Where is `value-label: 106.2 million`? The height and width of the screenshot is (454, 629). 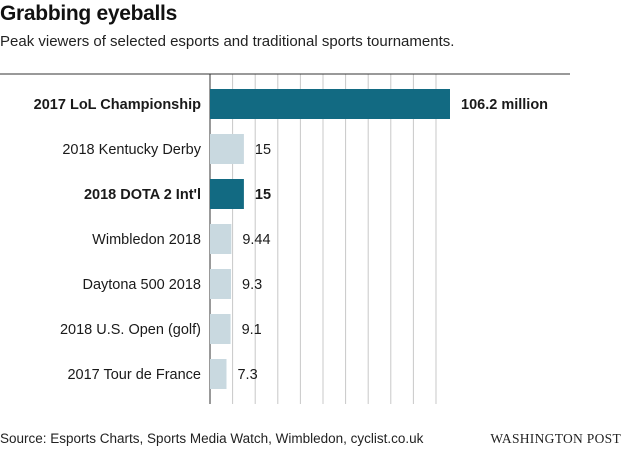 value-label: 106.2 million is located at coordinates (504, 105).